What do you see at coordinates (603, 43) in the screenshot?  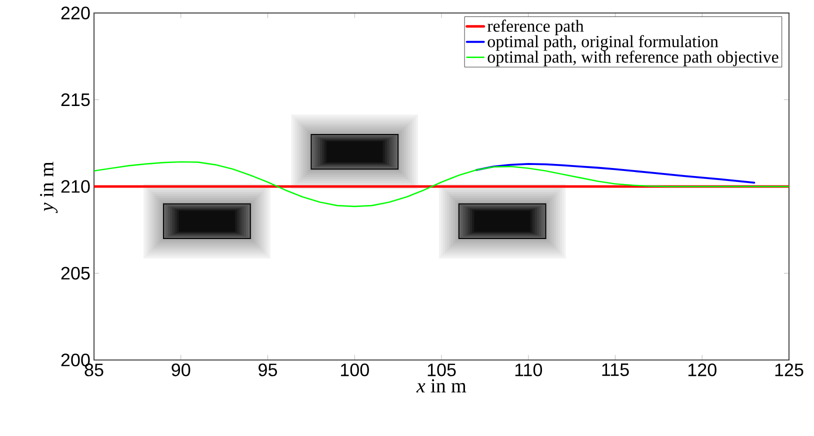 I see `legend-label: optimal path, original formulation` at bounding box center [603, 43].